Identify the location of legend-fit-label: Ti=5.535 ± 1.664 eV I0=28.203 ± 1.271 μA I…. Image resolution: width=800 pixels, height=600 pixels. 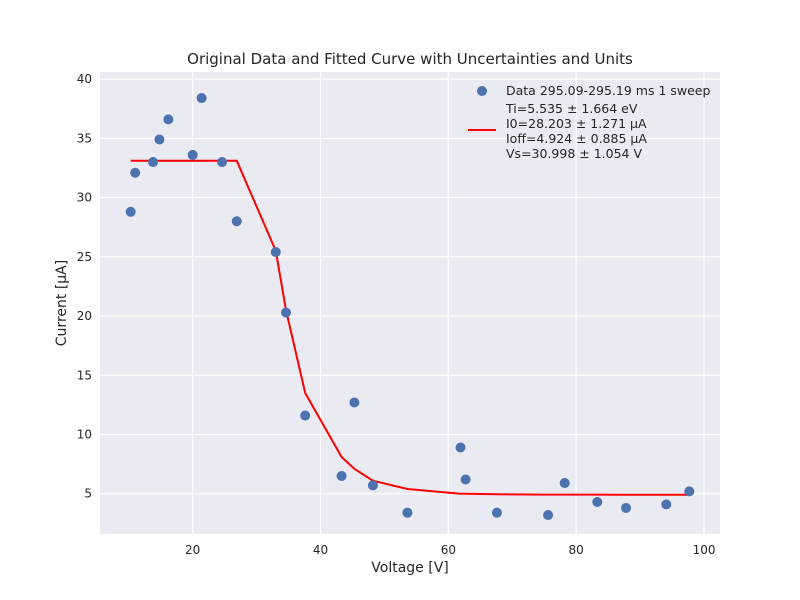
(576, 131).